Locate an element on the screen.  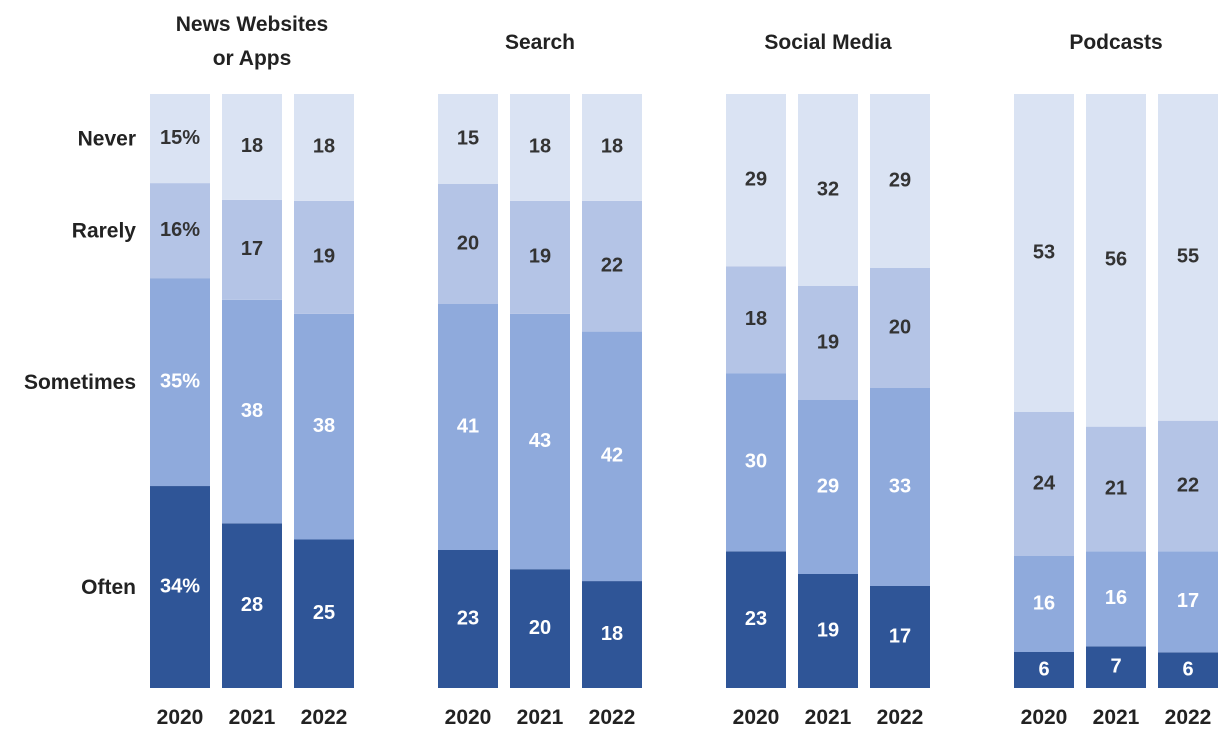
panel-title: Podcasts is located at coordinates (1115, 42).